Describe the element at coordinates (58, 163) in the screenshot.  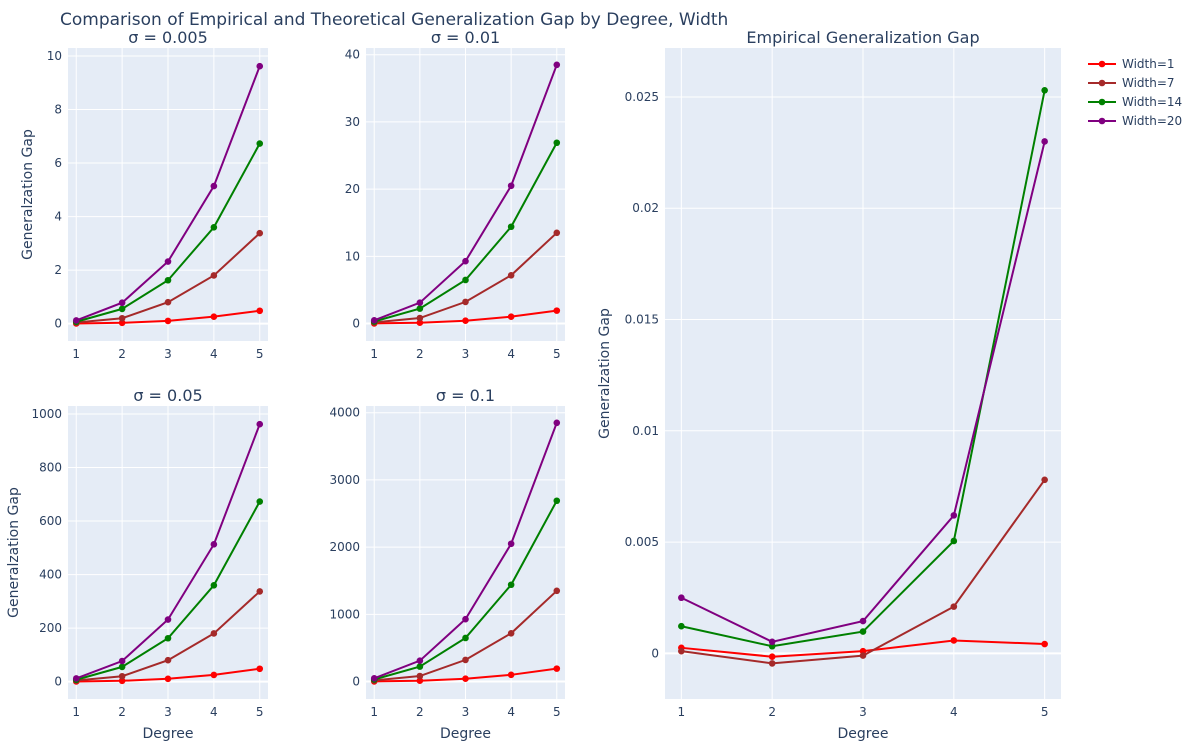
I see `y-tick-label: 6` at that location.